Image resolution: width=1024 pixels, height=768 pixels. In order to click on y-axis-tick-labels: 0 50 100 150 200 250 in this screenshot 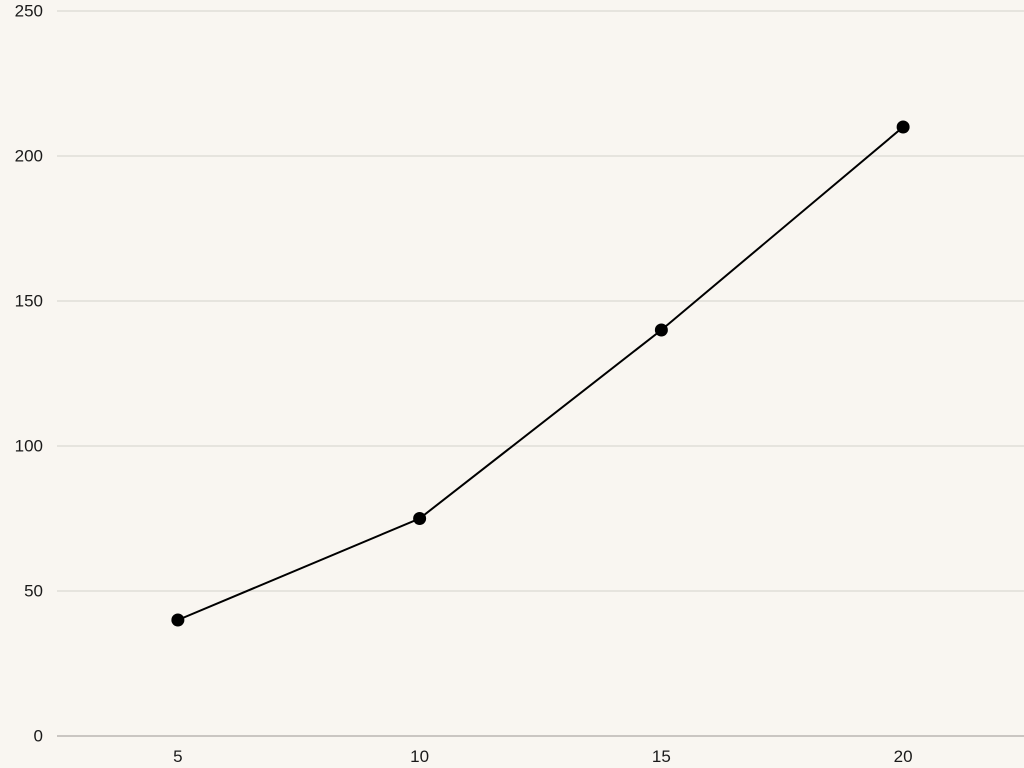, I will do `click(29, 373)`.